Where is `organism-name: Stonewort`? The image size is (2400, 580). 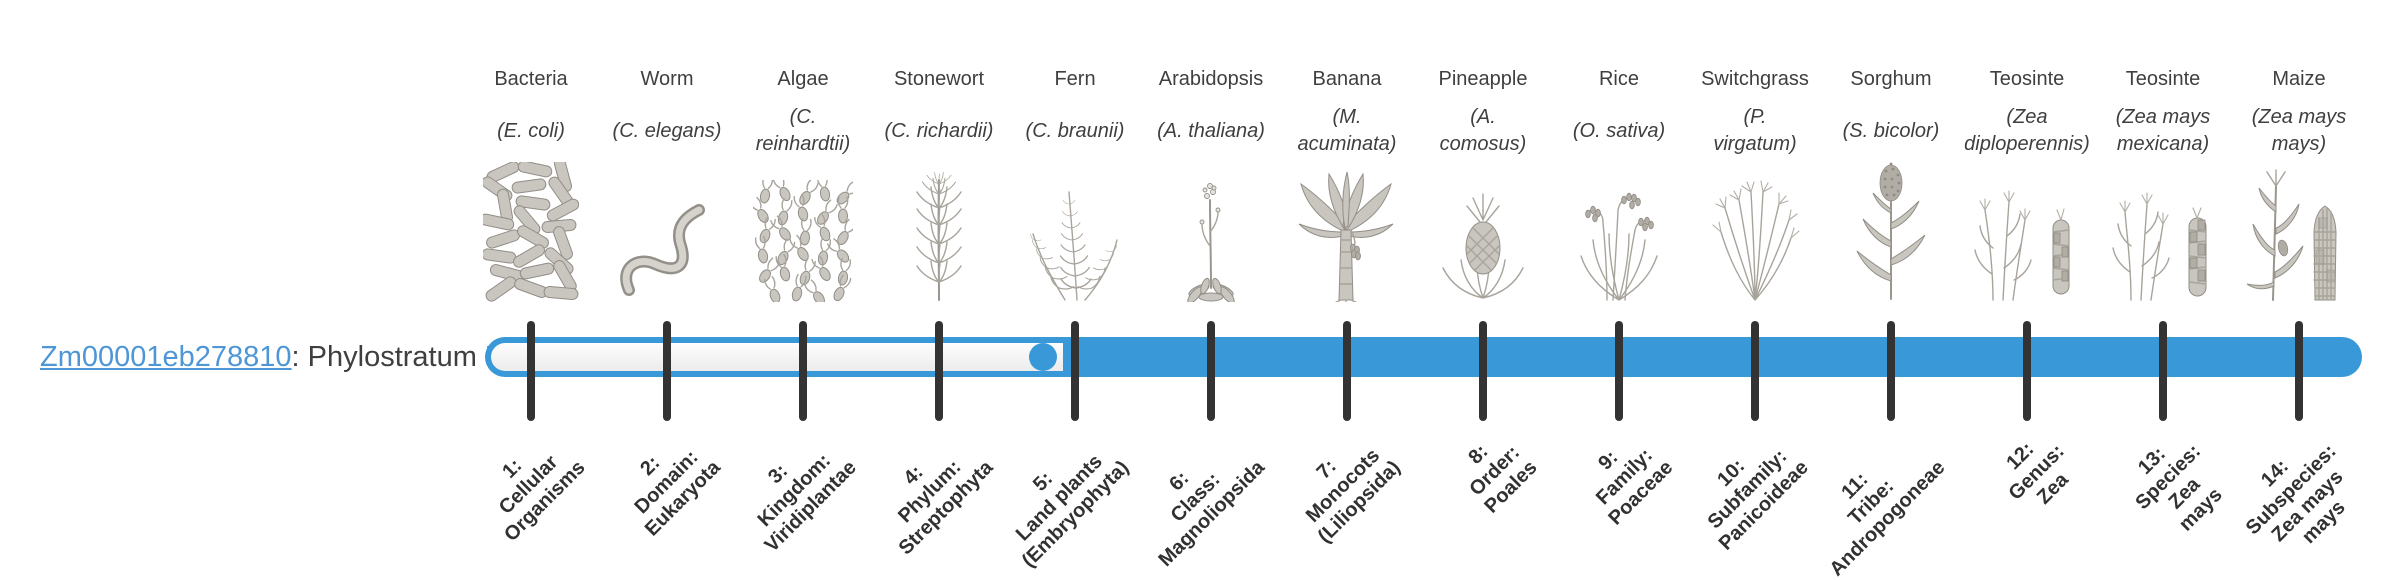 organism-name: Stonewort is located at coordinates (939, 79).